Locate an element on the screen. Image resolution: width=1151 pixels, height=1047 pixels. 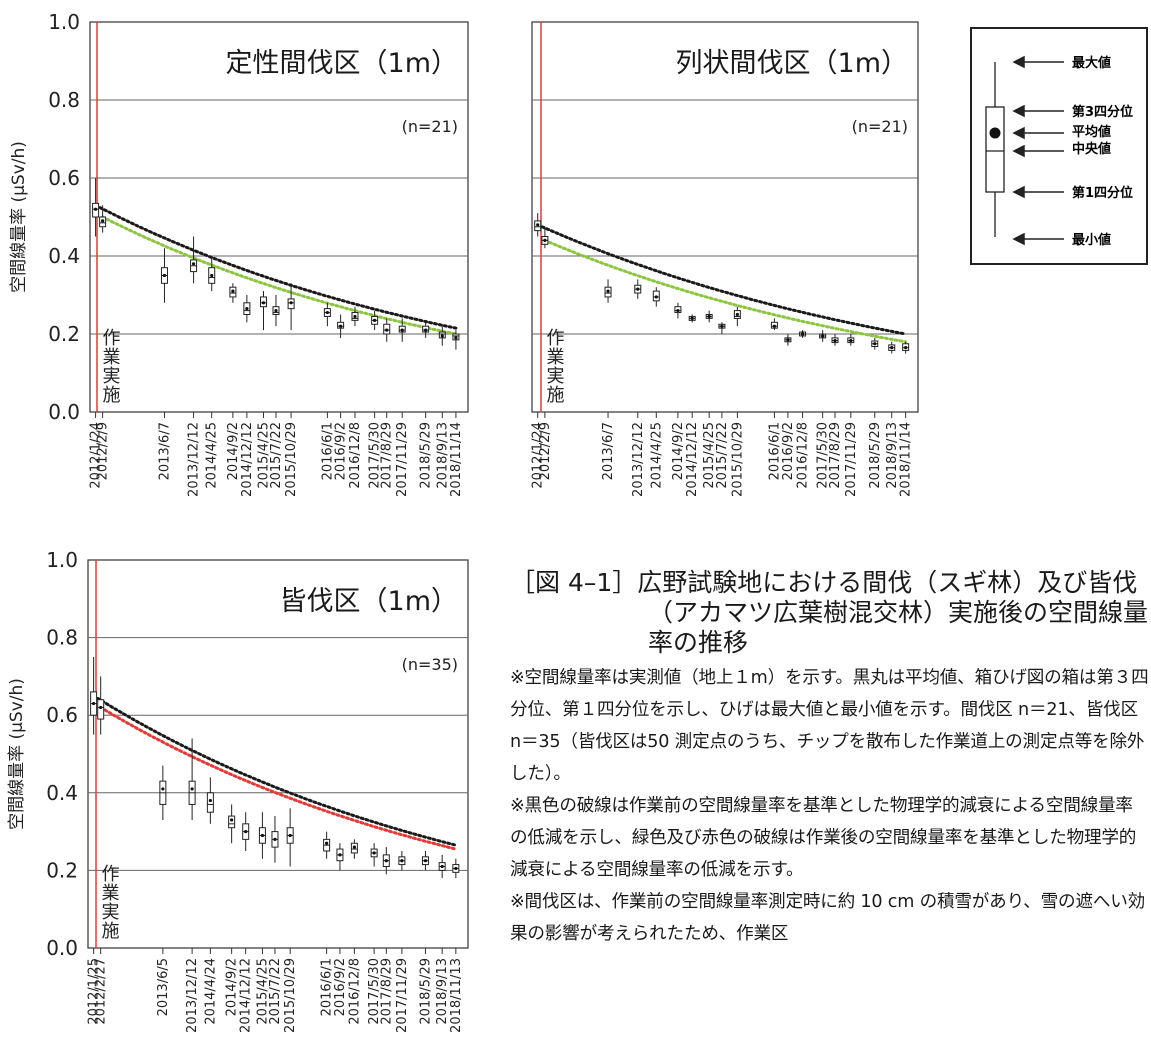
legend-box is located at coordinates (995, 149).